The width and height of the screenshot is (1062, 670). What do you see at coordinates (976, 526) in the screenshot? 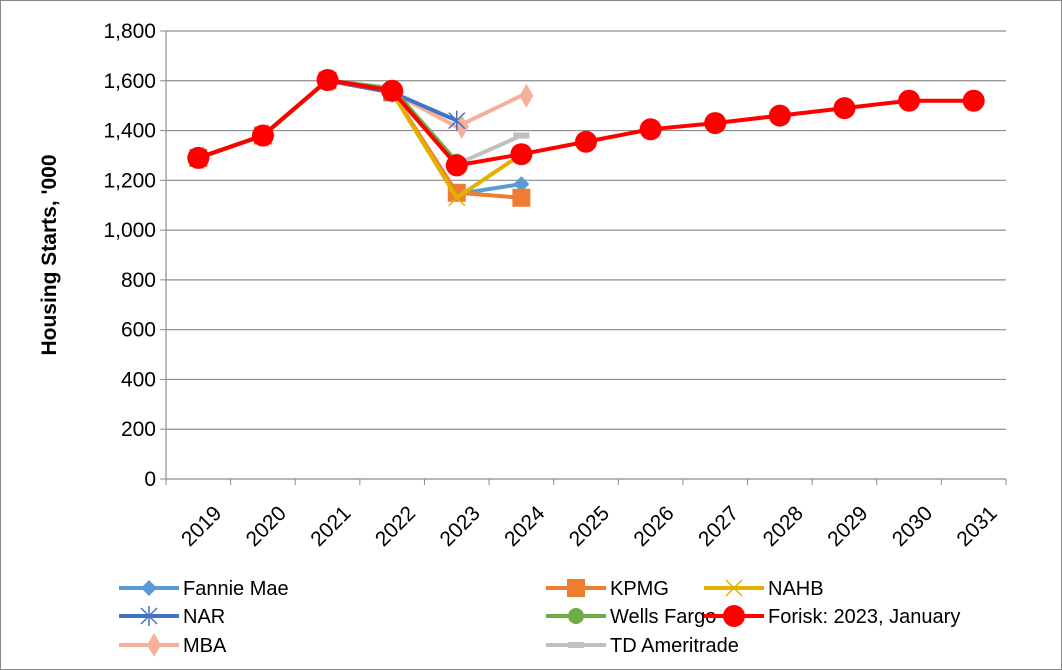
I see `x-tick-label: 2031` at bounding box center [976, 526].